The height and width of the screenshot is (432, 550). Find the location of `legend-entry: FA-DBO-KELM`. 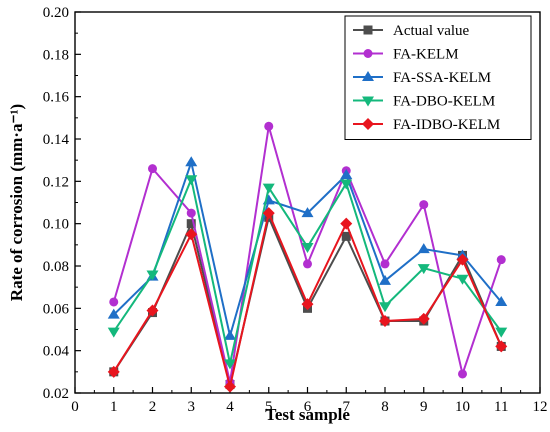

legend-entry: FA-DBO-KELM is located at coordinates (424, 102).